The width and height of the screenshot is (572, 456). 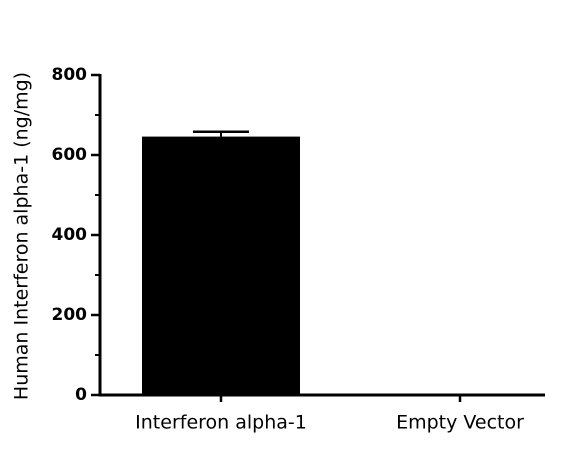 What do you see at coordinates (70, 235) in the screenshot?
I see `y-tick-label: 400` at bounding box center [70, 235].